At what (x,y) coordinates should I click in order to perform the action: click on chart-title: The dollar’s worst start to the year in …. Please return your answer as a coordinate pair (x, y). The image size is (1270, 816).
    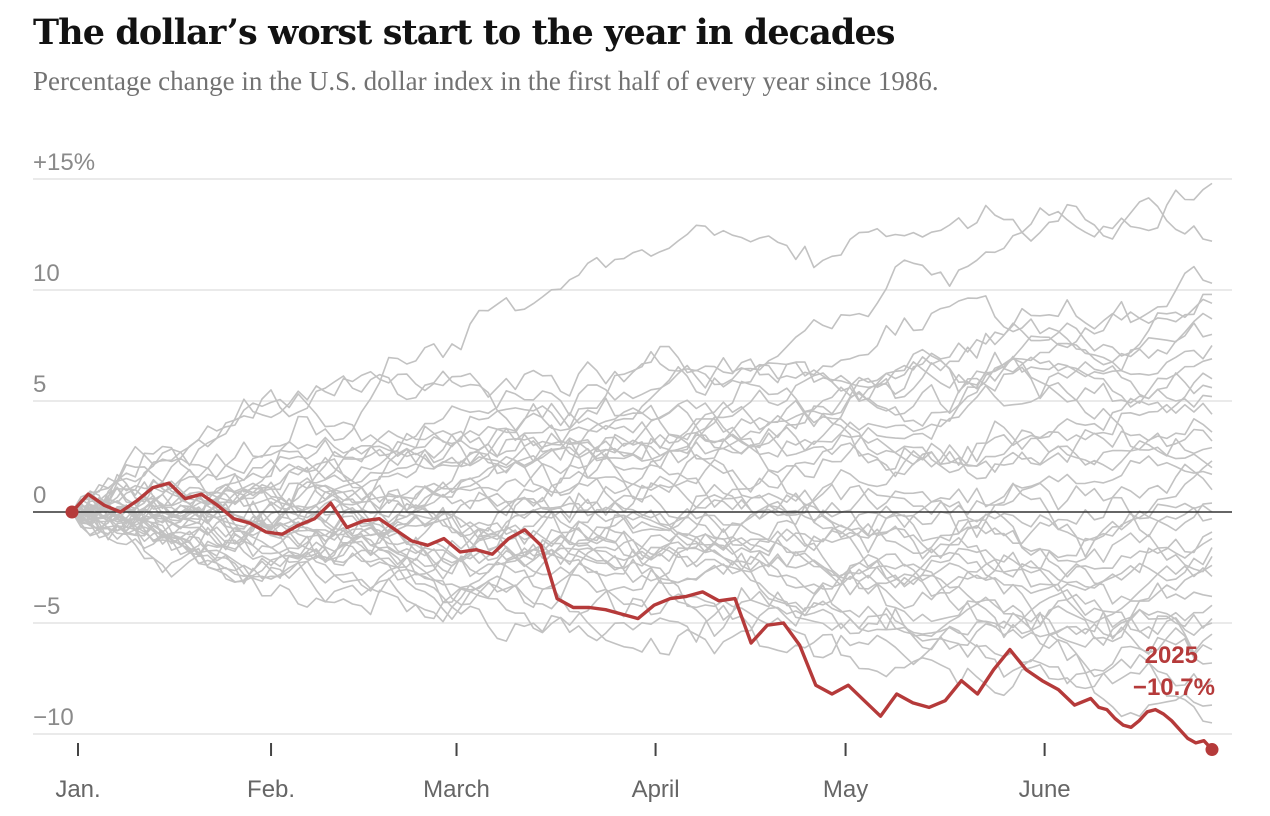
    Looking at the image, I should click on (464, 32).